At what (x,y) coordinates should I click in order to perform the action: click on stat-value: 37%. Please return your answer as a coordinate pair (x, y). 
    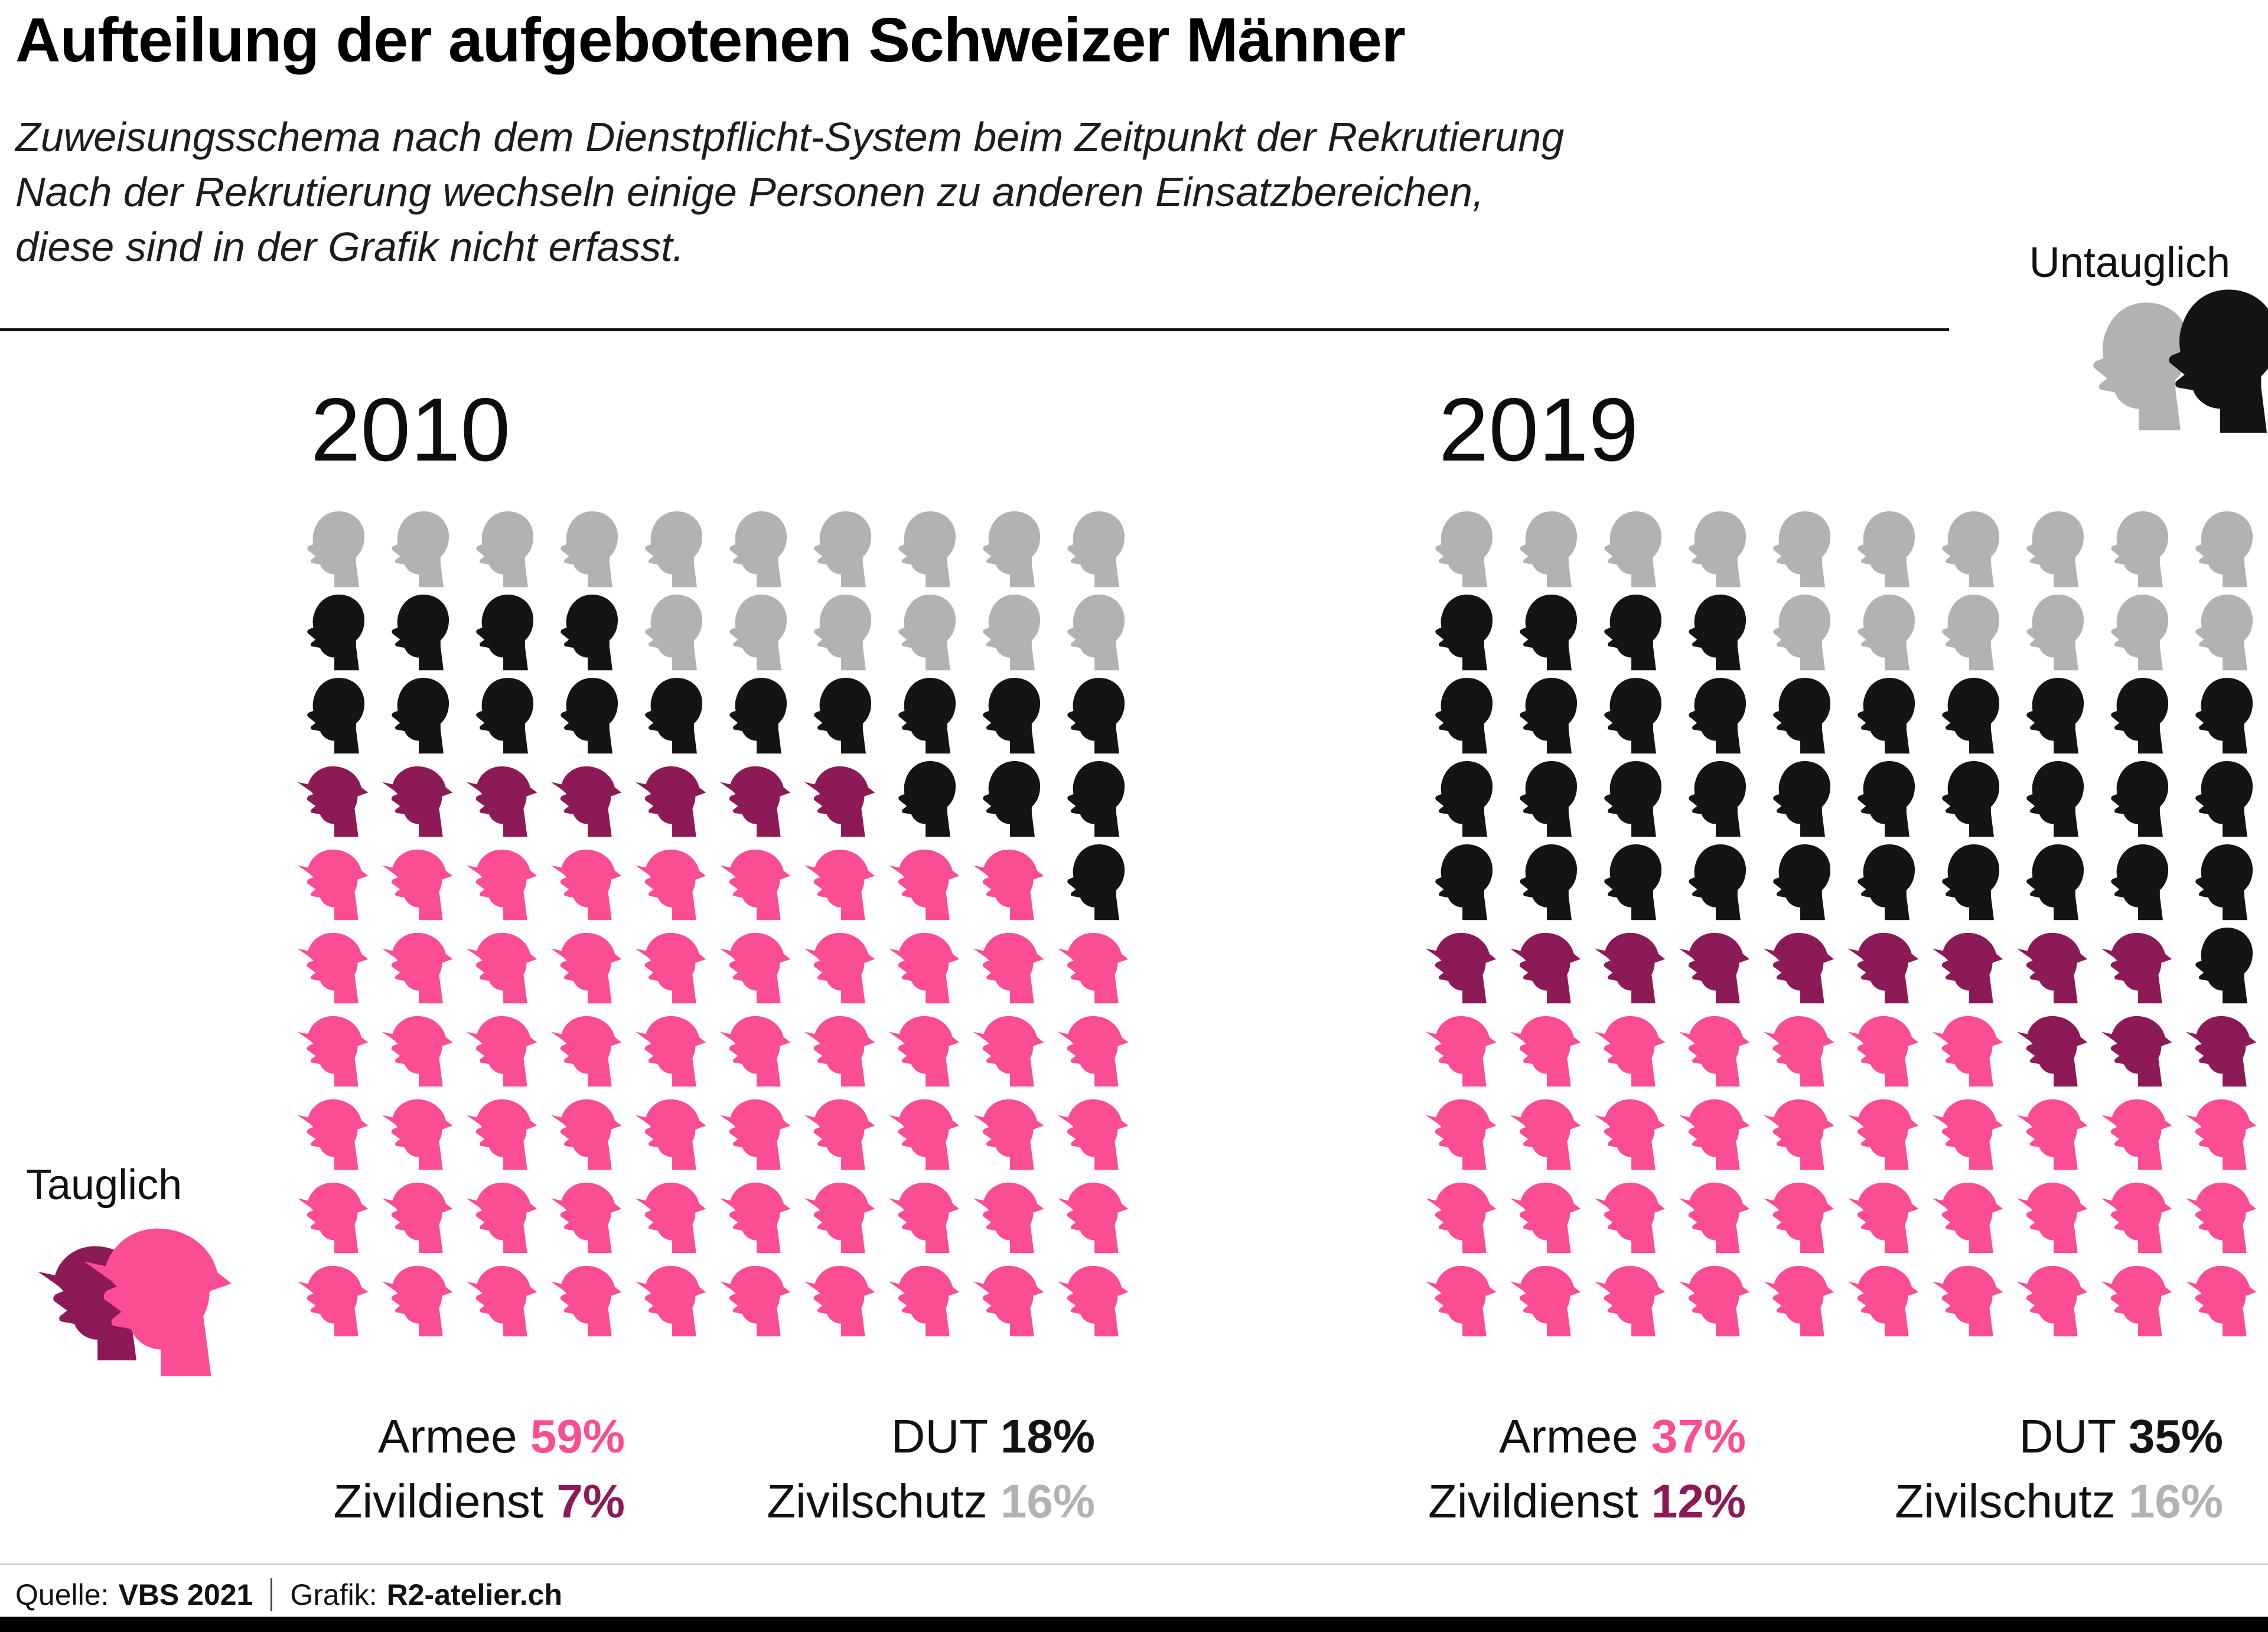
    Looking at the image, I should click on (1698, 1436).